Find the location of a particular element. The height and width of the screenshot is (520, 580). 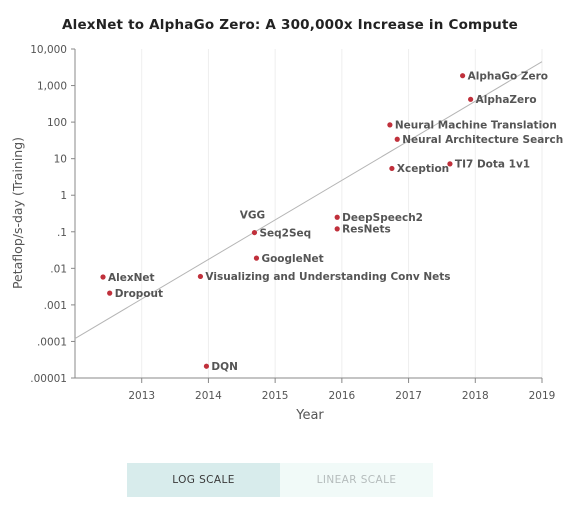

point-label: AlphaGo Zero is located at coordinates (508, 77).